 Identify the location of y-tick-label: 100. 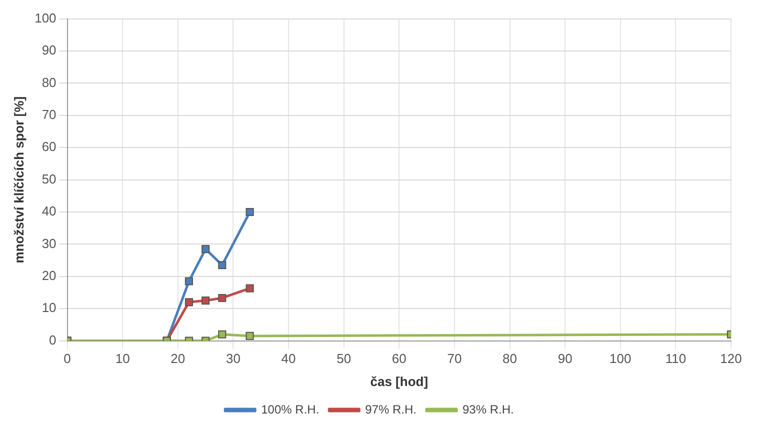
(45, 18).